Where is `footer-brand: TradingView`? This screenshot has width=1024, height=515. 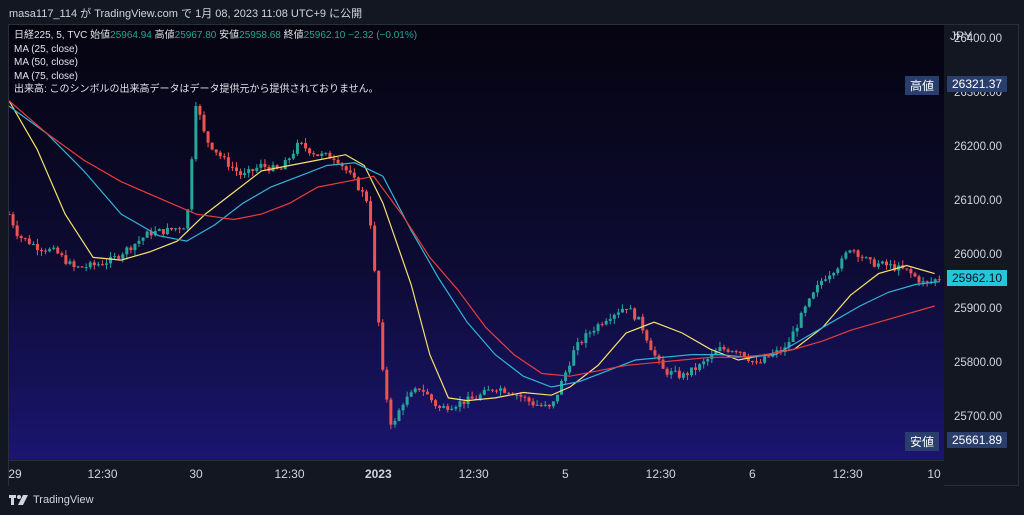 footer-brand: TradingView is located at coordinates (51, 500).